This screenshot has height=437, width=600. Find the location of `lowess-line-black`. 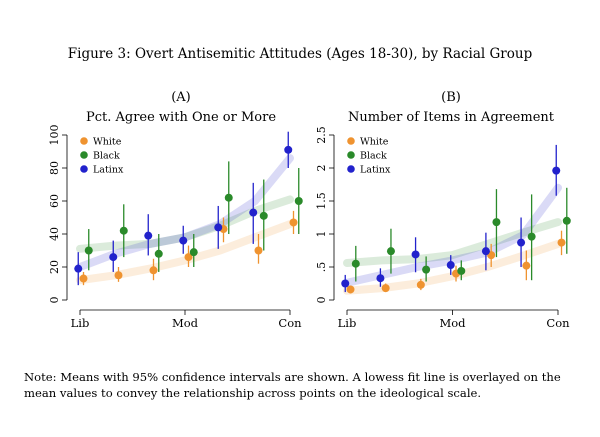

lowess-line-black is located at coordinates (452, 242).